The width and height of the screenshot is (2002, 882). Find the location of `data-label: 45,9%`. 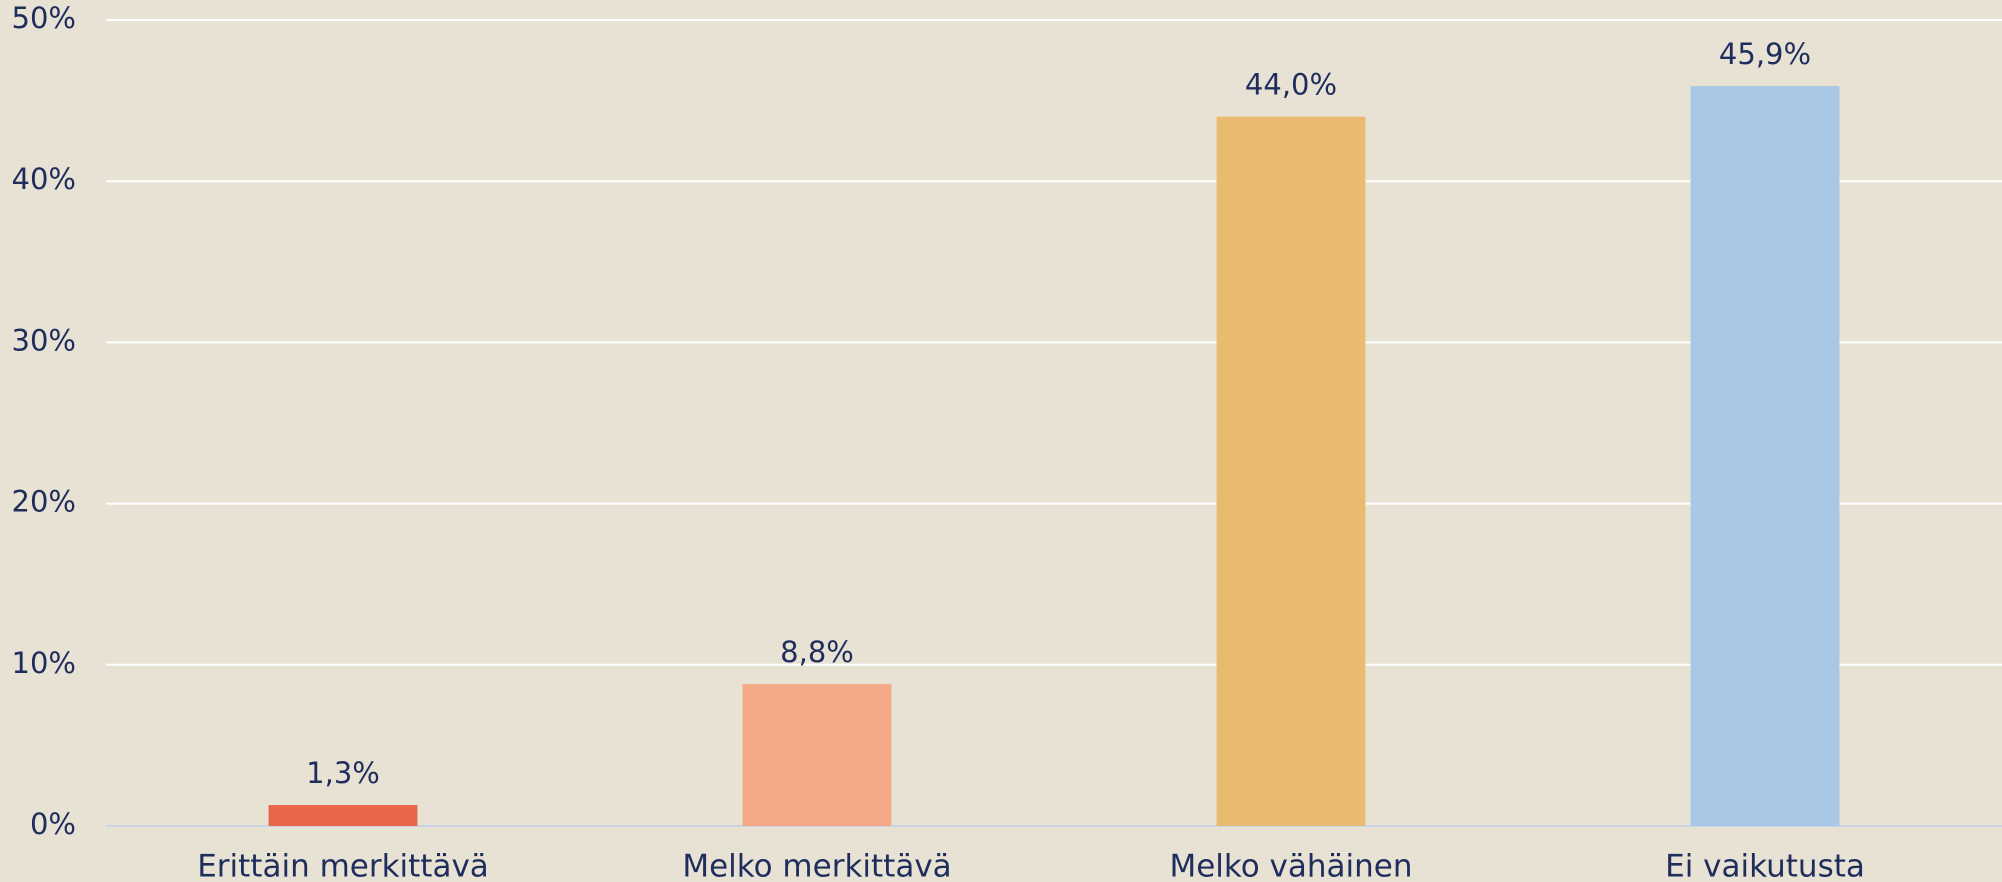

data-label: 45,9% is located at coordinates (1765, 54).